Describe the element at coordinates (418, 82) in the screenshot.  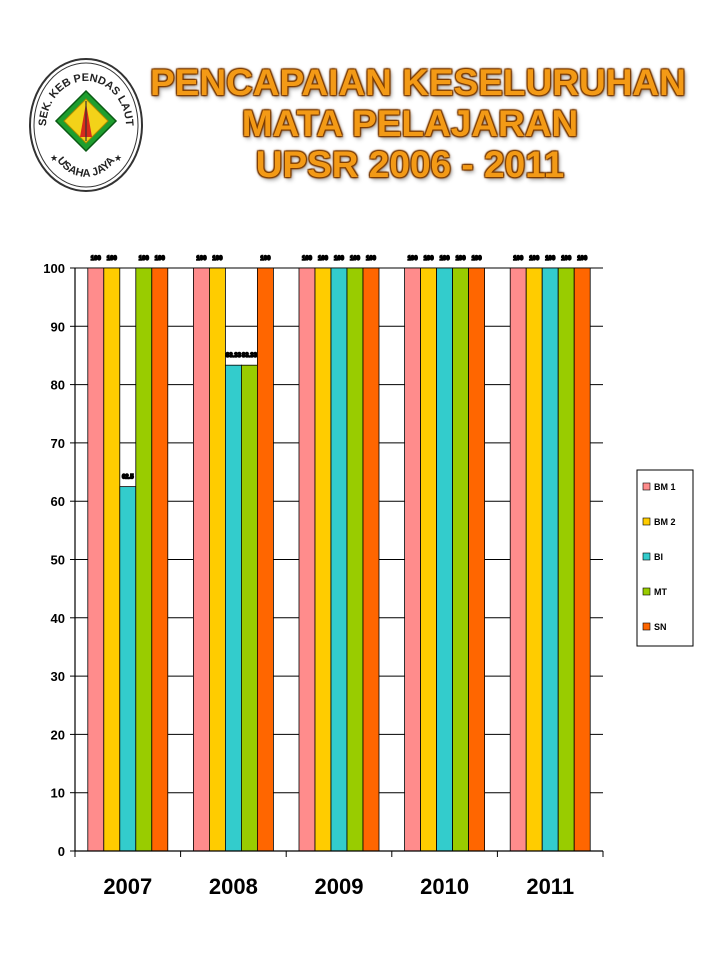
I see `title-line-1: PENCAPAIAN KESELURUHAN` at that location.